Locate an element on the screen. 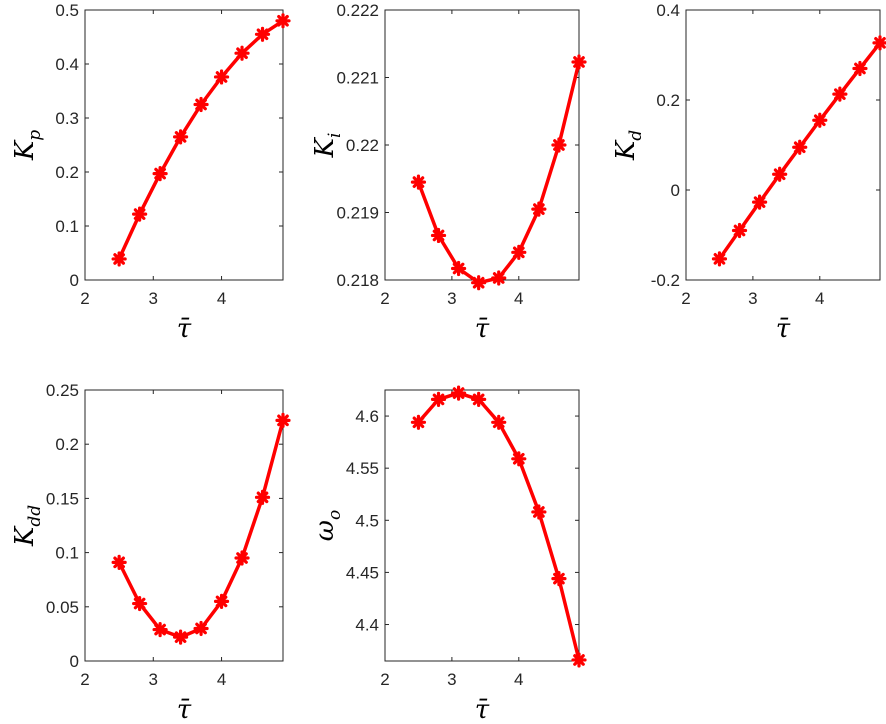  chart-1-y-tick-label: 0 is located at coordinates (74, 280).